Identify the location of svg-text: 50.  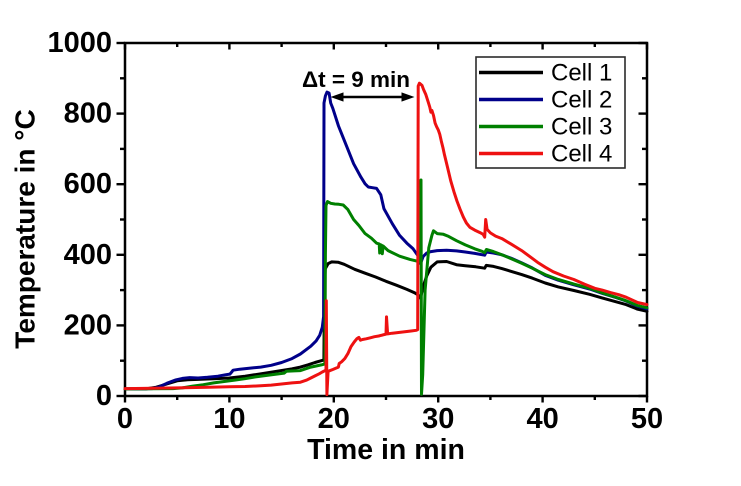
(647, 419).